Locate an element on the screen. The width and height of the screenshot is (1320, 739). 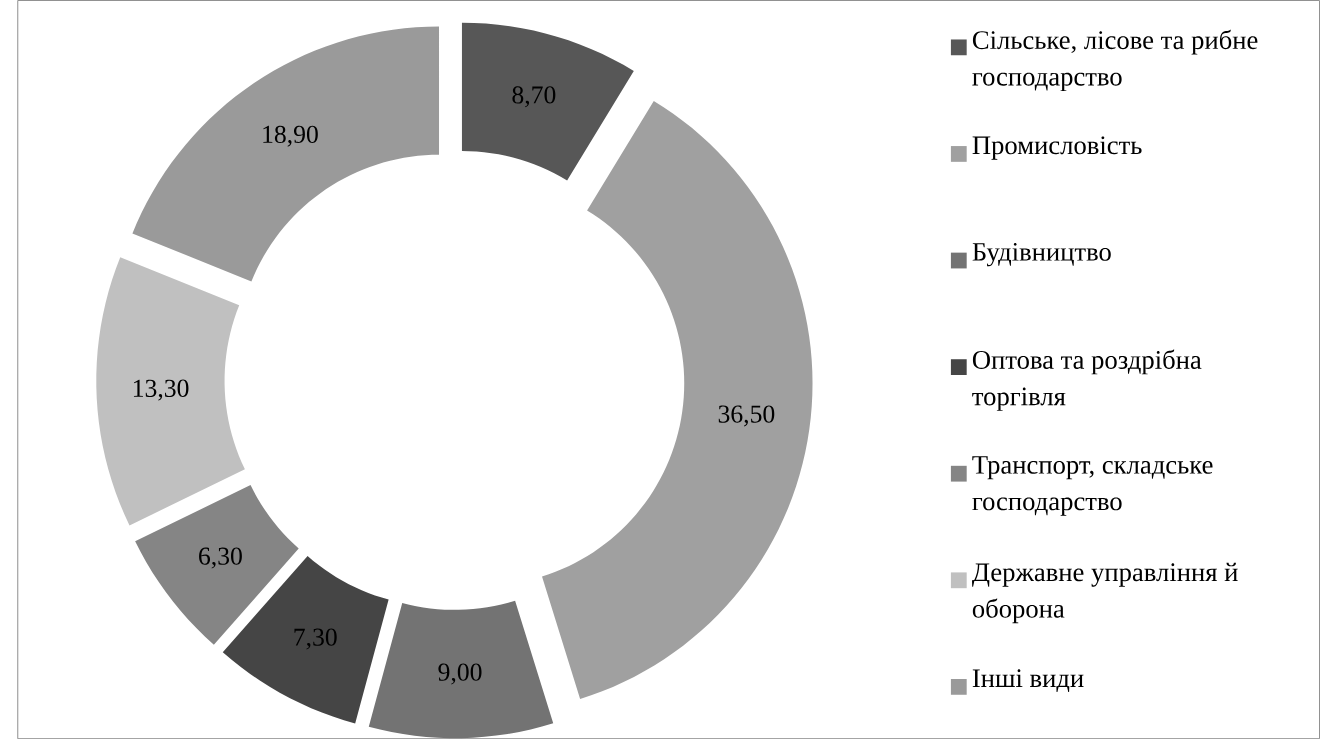
legend-label: Інші види is located at coordinates (1028, 681).